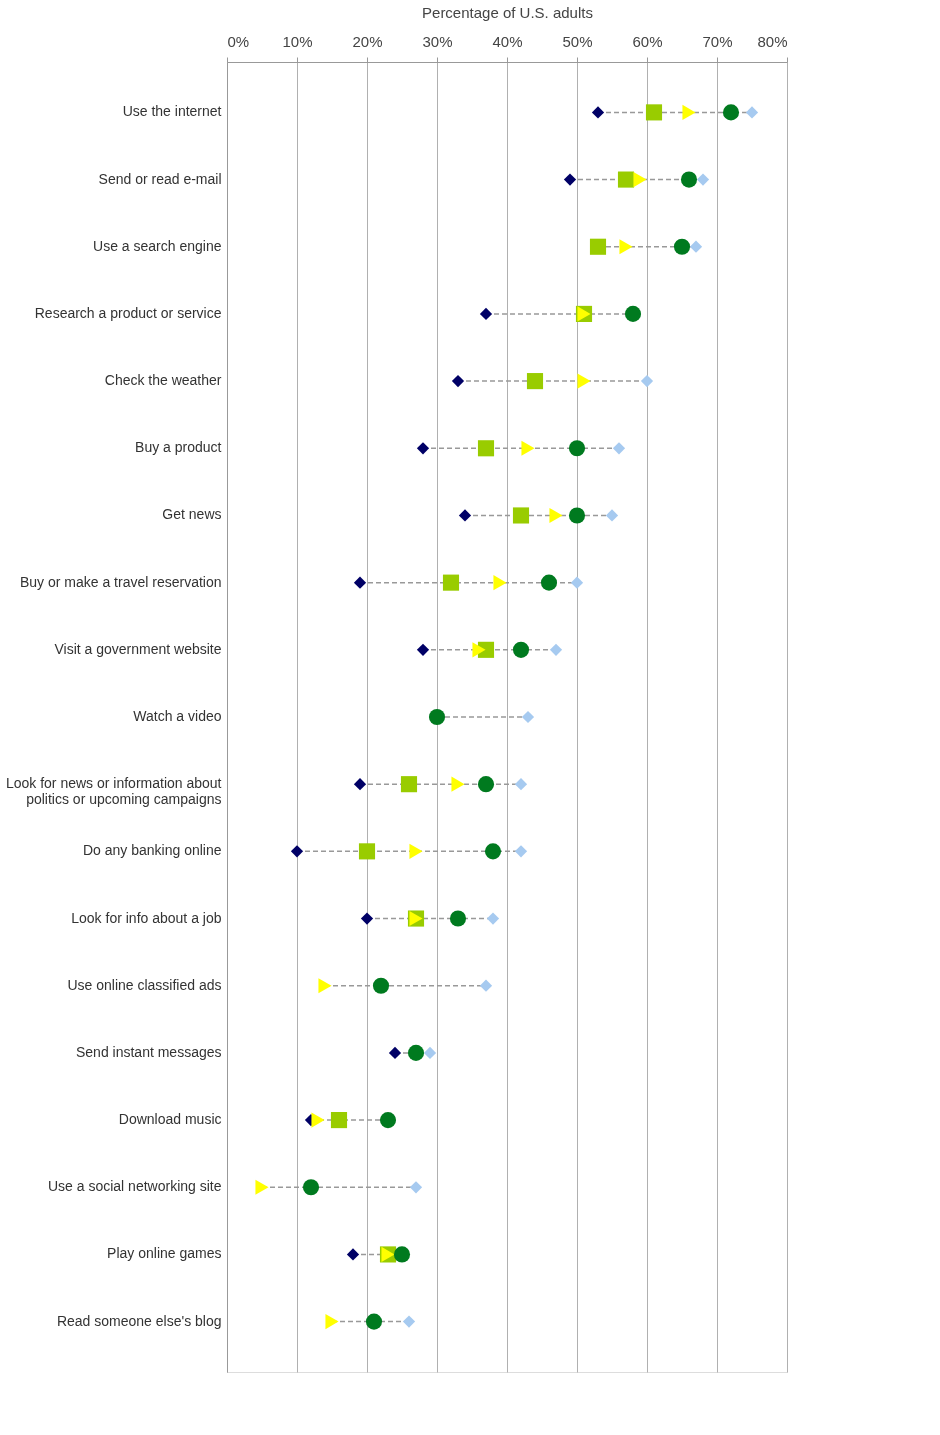  Describe the element at coordinates (146, 917) in the screenshot. I see `y-tick-label: Look for info about a job` at that location.